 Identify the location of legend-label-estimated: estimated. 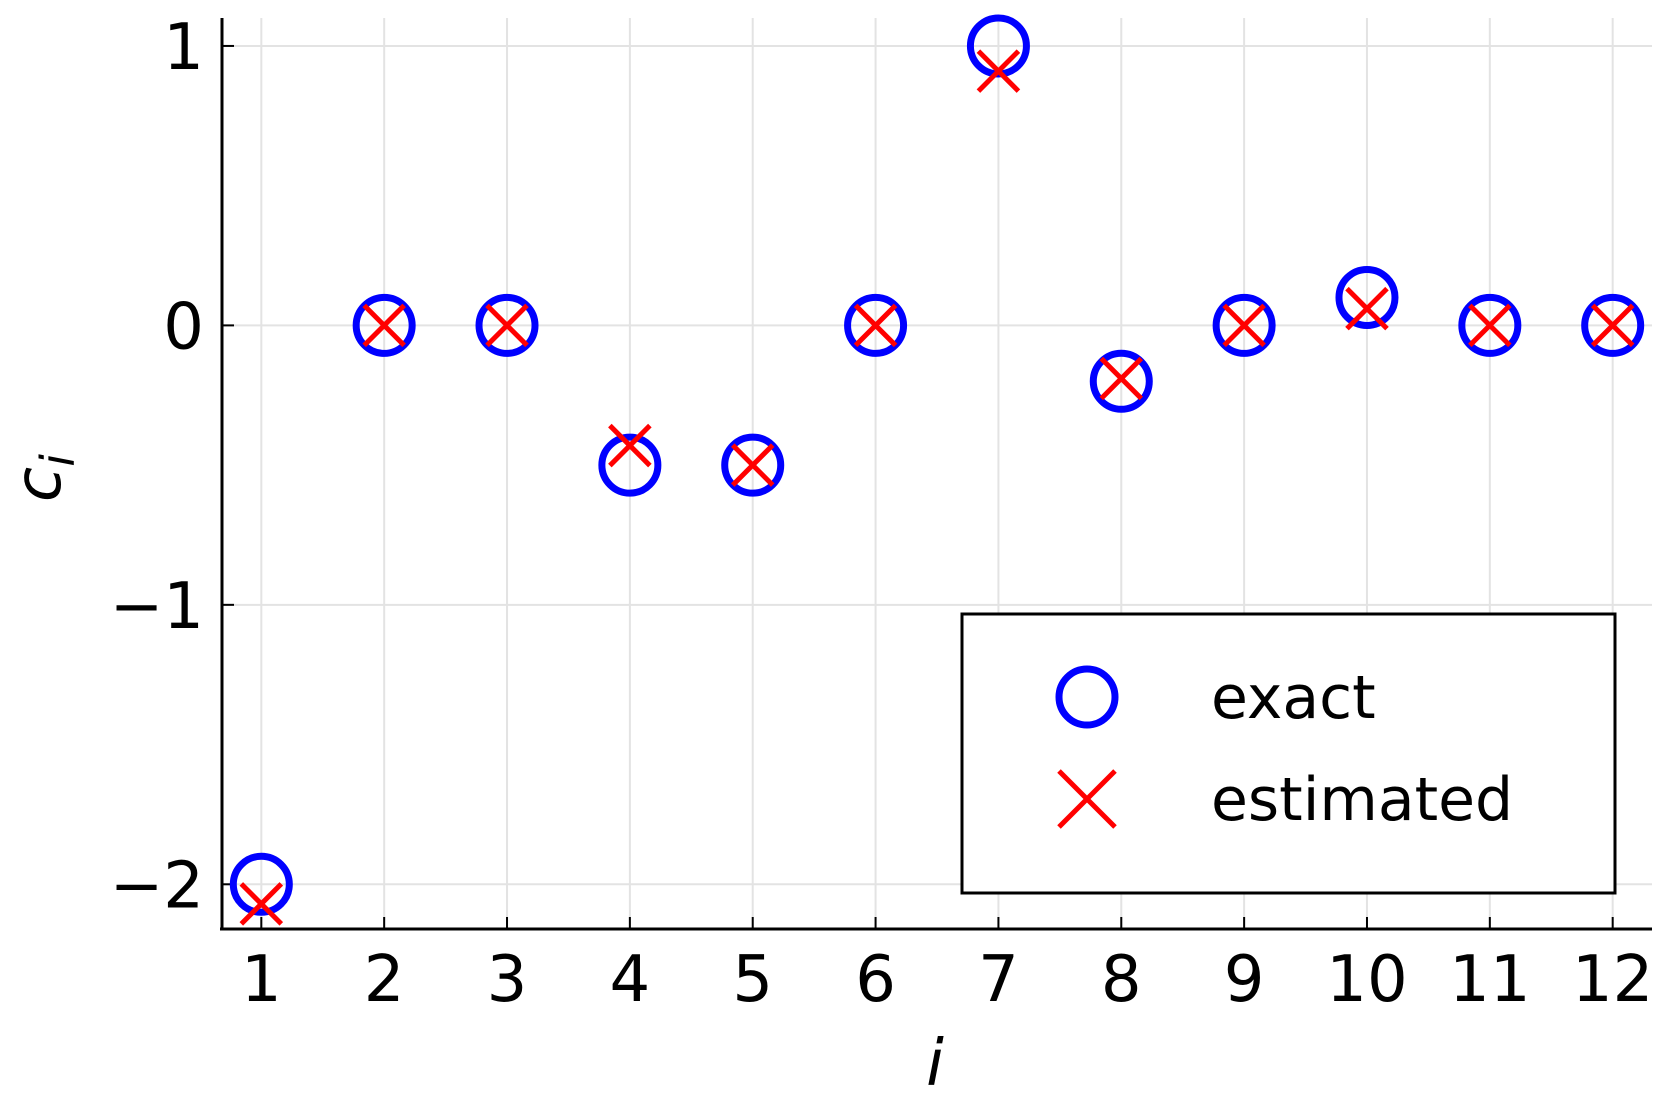
(1362, 800).